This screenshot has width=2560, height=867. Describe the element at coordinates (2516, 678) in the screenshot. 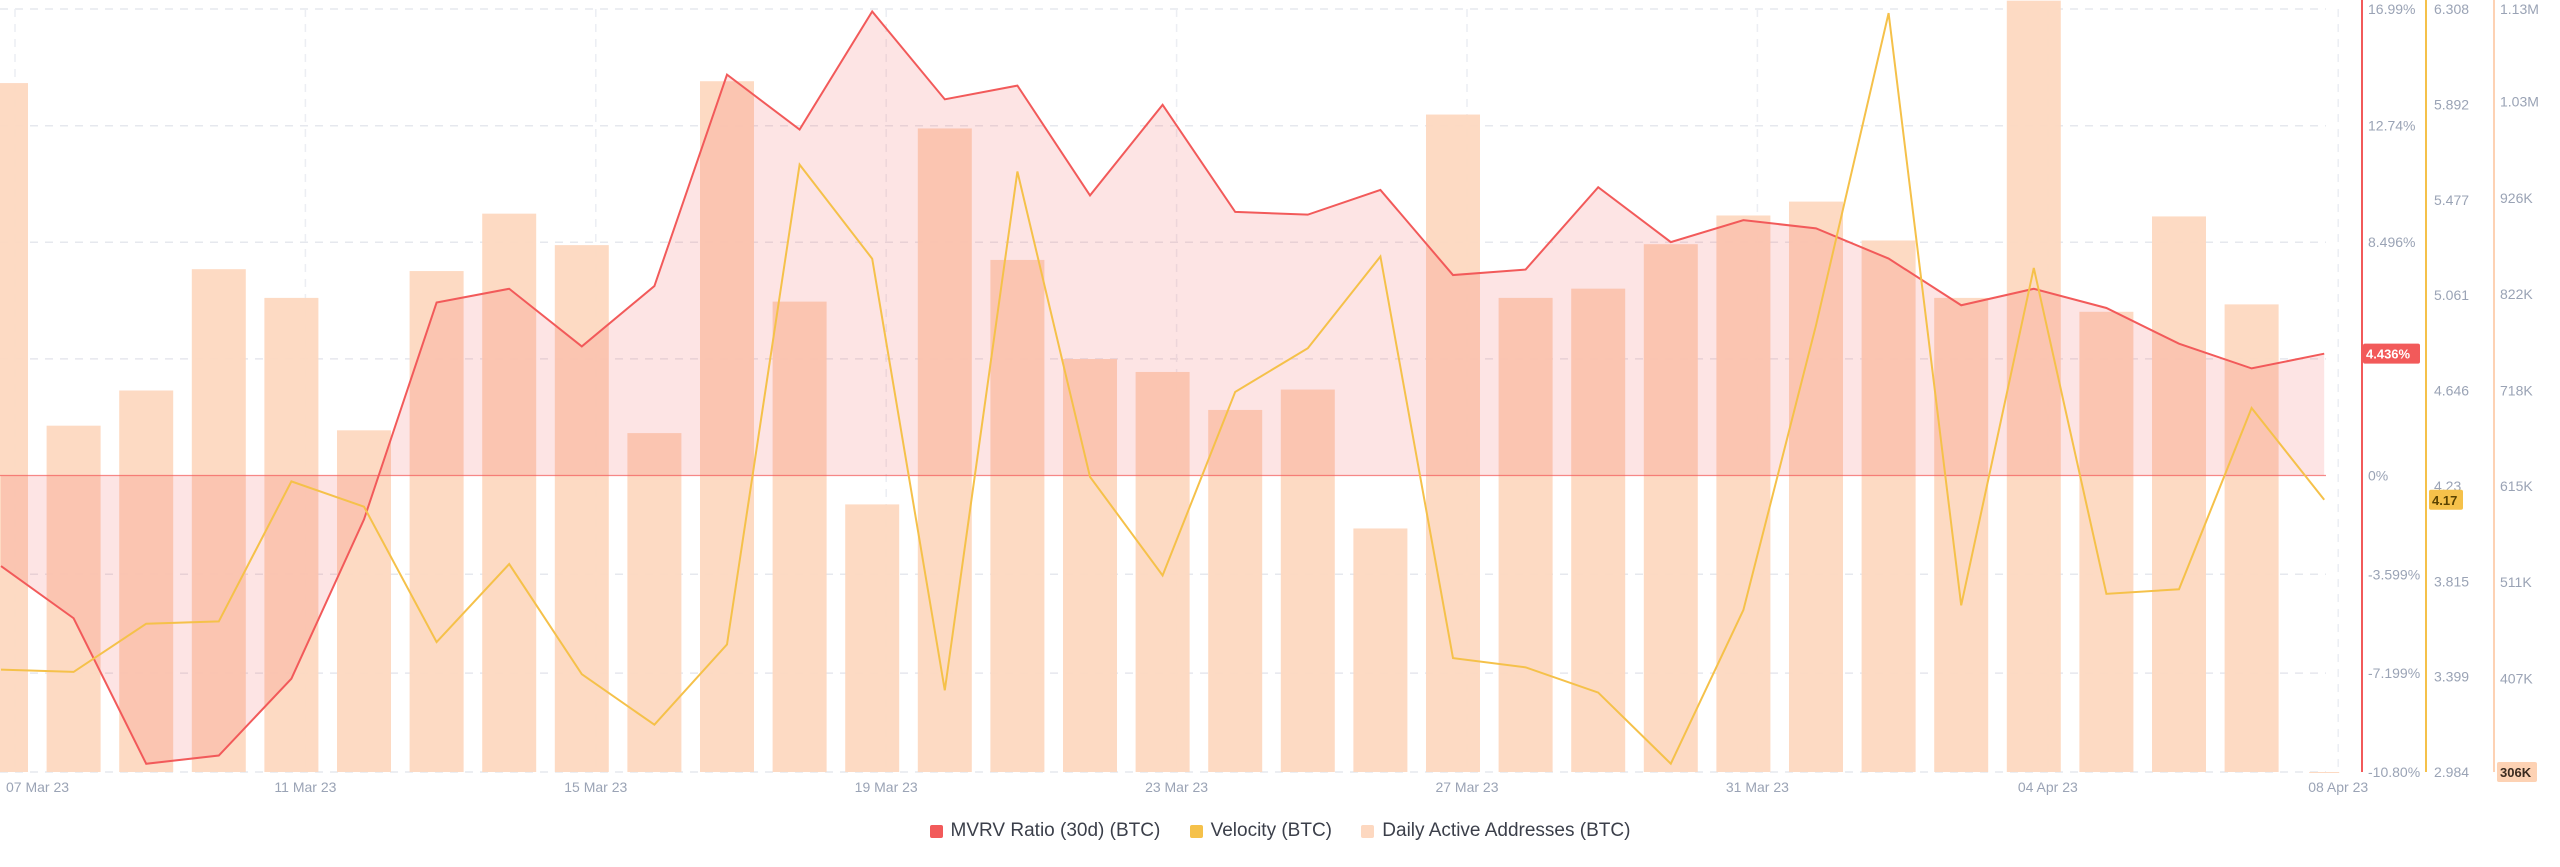

I see `daa-tick-label: 407K` at that location.